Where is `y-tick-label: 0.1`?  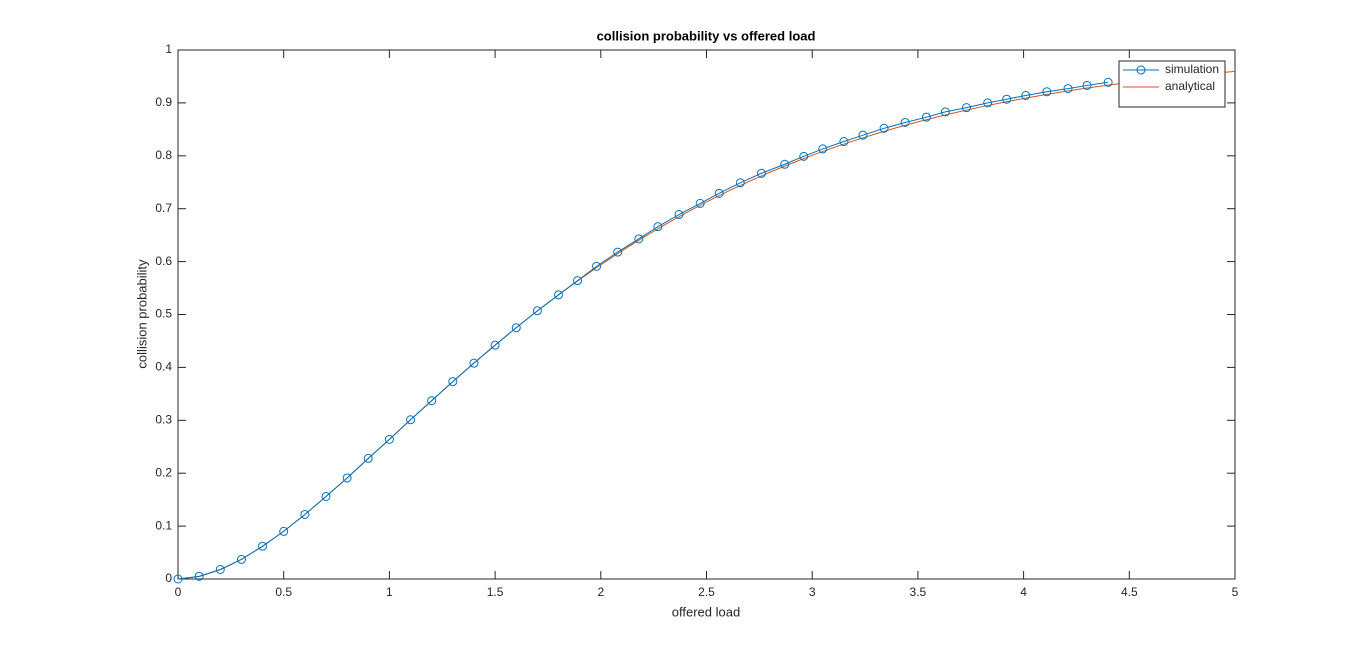
y-tick-label: 0.1 is located at coordinates (163, 525).